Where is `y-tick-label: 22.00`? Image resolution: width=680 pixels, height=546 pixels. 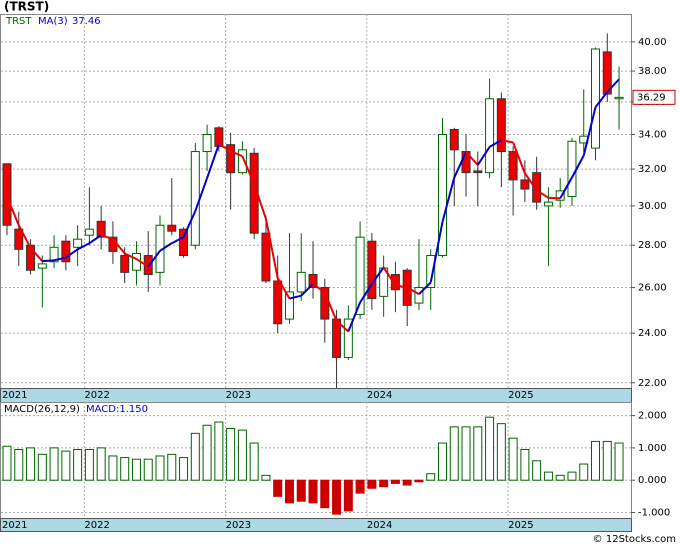 y-tick-label: 22.00 is located at coordinates (652, 383).